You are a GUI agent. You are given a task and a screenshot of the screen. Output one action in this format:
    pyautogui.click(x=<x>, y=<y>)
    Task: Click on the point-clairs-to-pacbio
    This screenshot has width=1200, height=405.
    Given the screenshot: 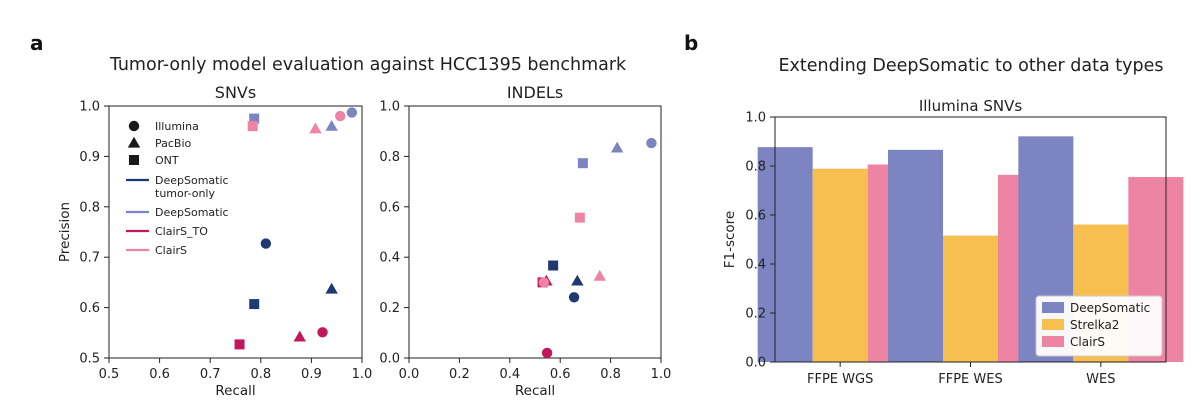 What is the action you would take?
    pyautogui.click(x=299, y=336)
    